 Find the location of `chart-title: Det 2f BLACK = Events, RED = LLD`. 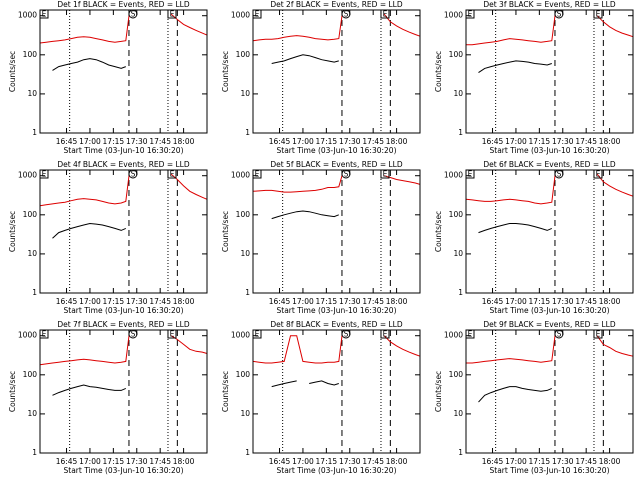

chart-title: Det 2f BLACK = Events, RED = LLD is located at coordinates (336, 4).